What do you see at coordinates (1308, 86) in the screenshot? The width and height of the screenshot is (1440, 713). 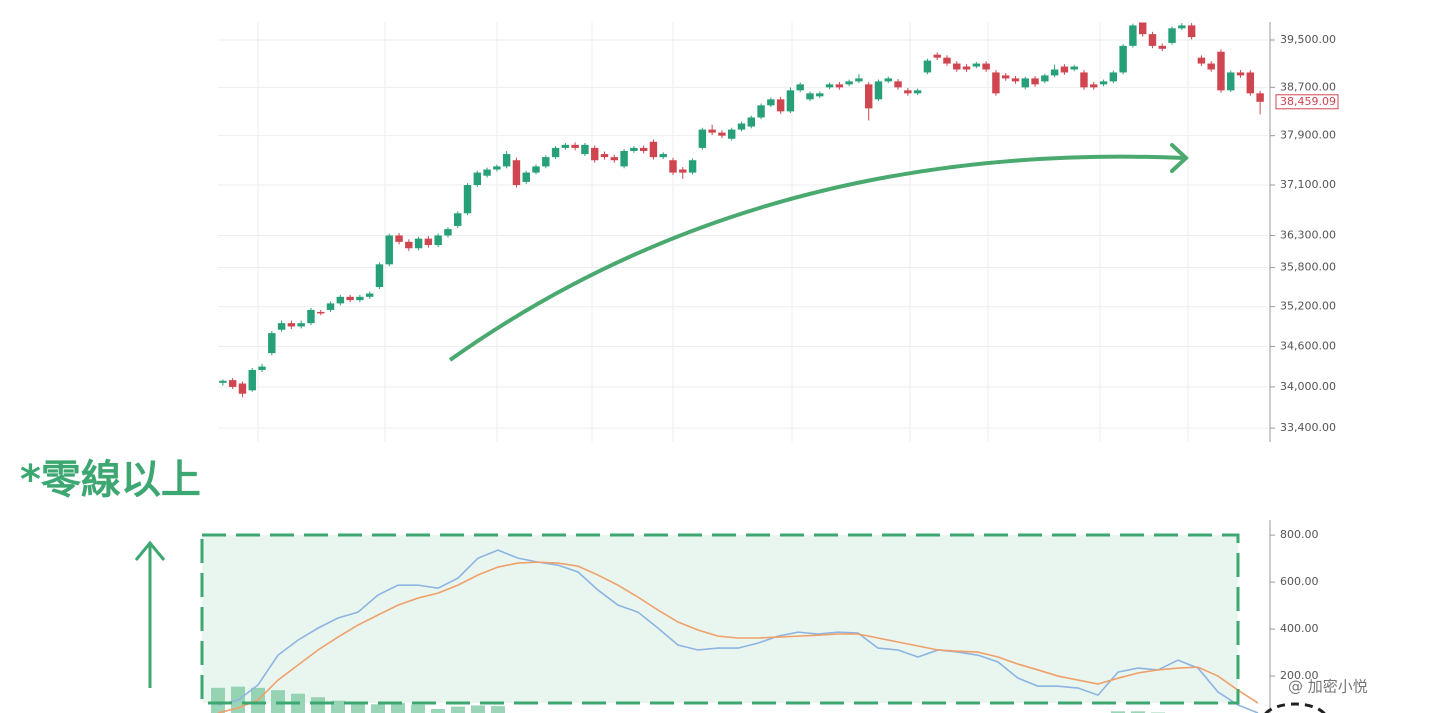 I see `y-tick-label: 38,700.00` at bounding box center [1308, 86].